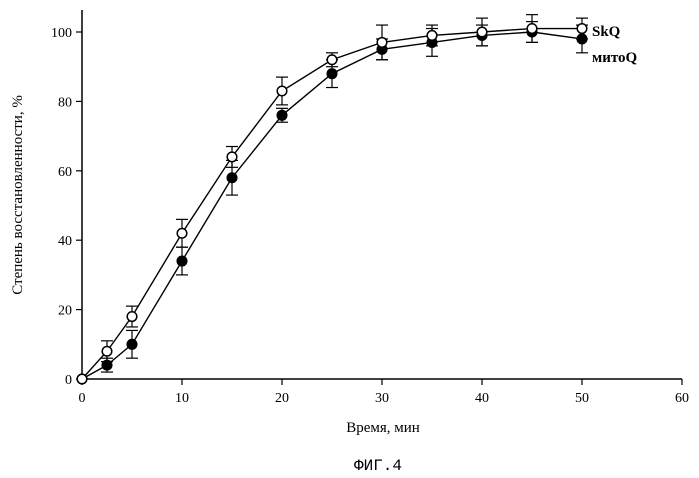 The height and width of the screenshot is (478, 699). Describe the element at coordinates (18, 195) in the screenshot. I see `y-axis-label: Степень восстановленности, %` at that location.